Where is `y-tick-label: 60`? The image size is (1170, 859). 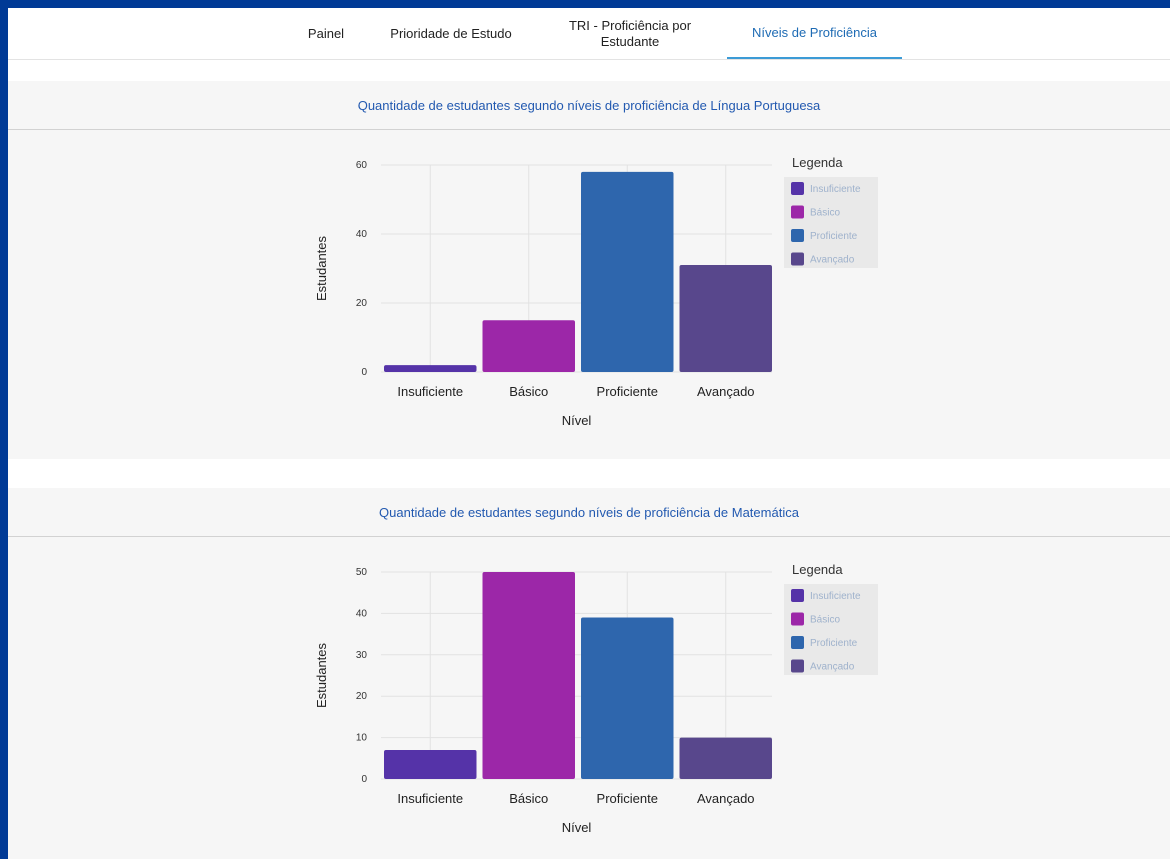 y-tick-label: 60 is located at coordinates (362, 165).